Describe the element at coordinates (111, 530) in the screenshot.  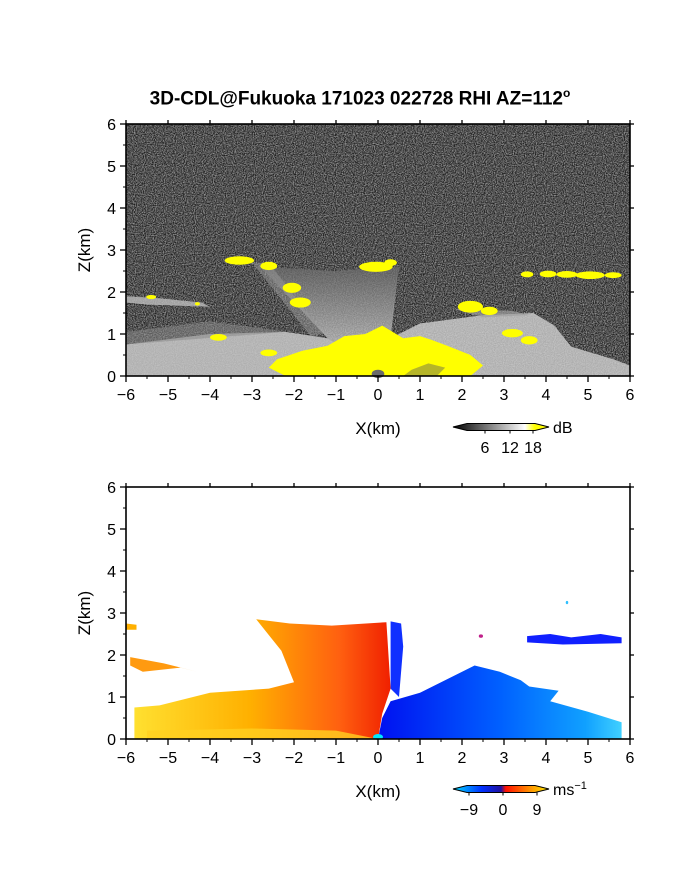
I see `velocity-ytick-label: 5` at that location.